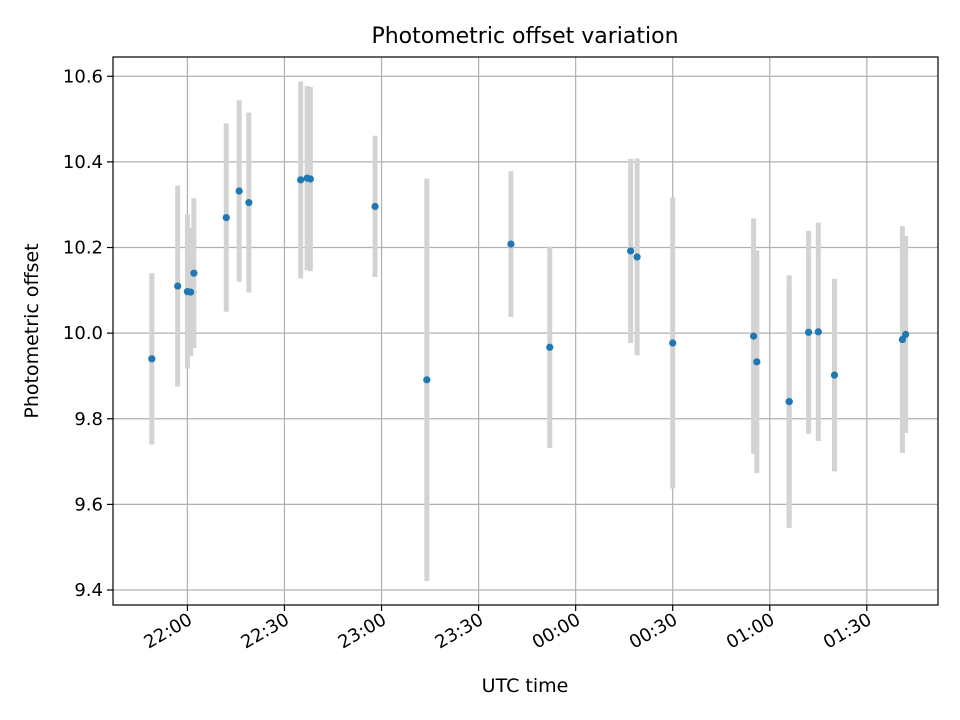 Image resolution: width=960 pixels, height=720 pixels. Describe the element at coordinates (83, 333) in the screenshot. I see `y-tick-label: 10.0` at that location.